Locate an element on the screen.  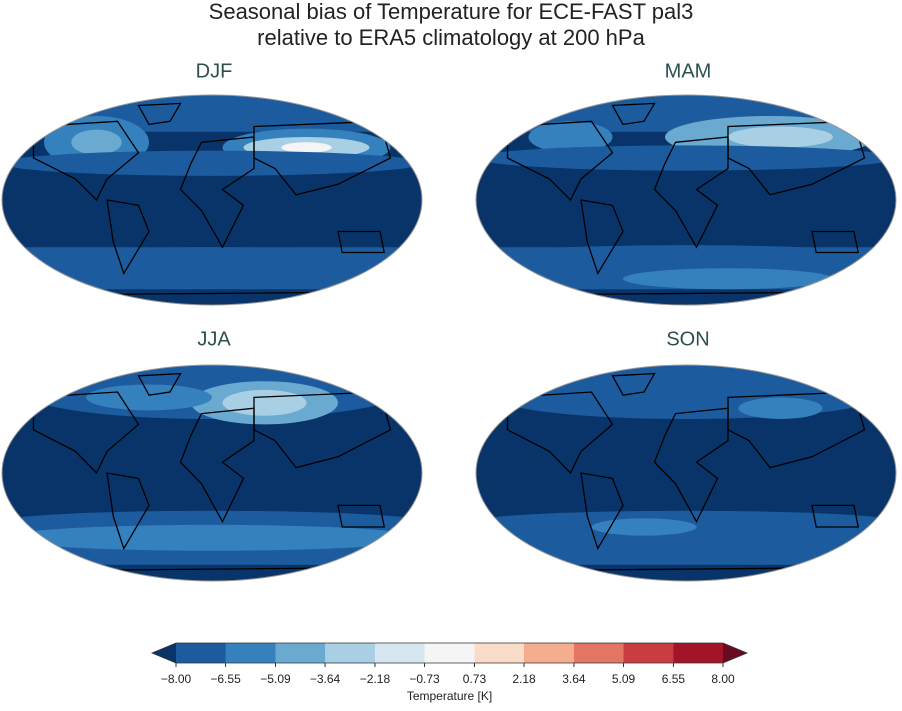
colorbar-tick-label: 6.55 is located at coordinates (674, 679).